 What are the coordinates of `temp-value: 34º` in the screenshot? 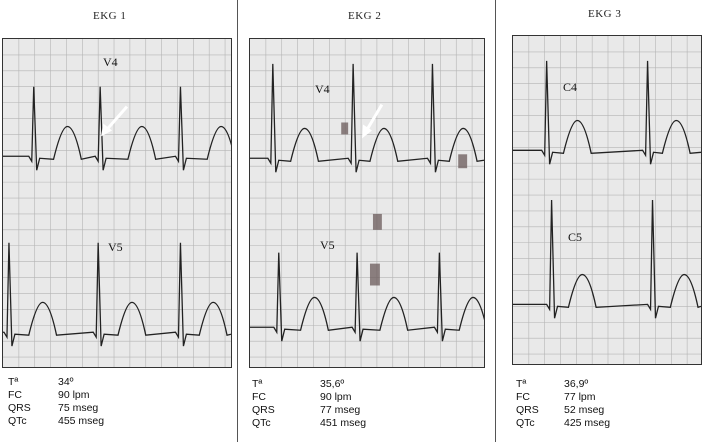 It's located at (66, 382).